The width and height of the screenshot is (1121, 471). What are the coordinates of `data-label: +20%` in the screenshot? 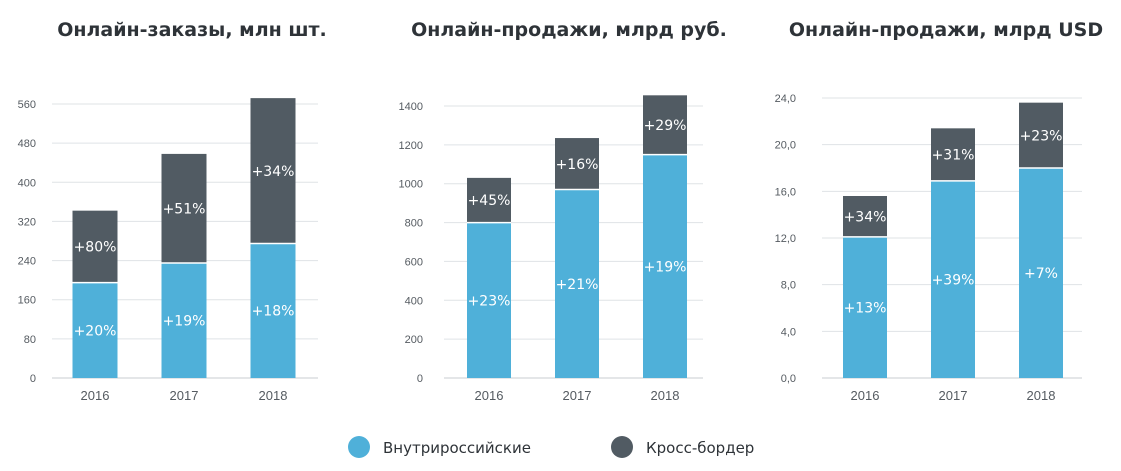 It's located at (95, 331).